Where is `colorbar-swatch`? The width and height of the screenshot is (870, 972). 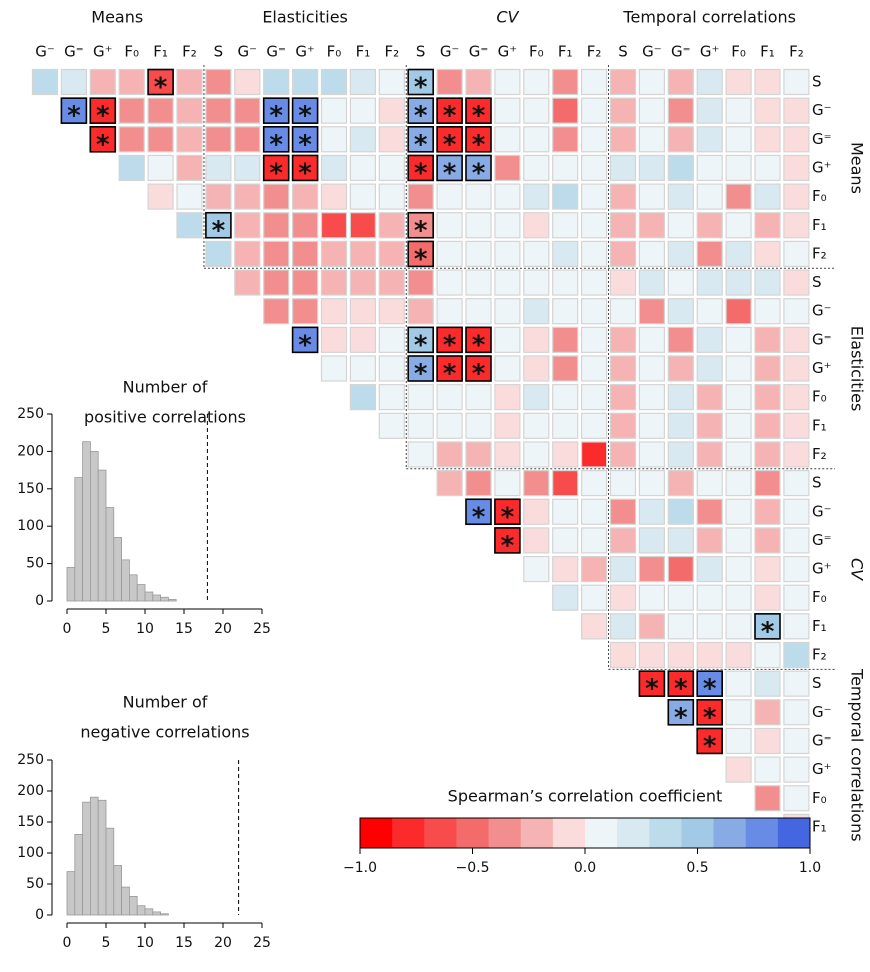
colorbar-swatch is located at coordinates (698, 833).